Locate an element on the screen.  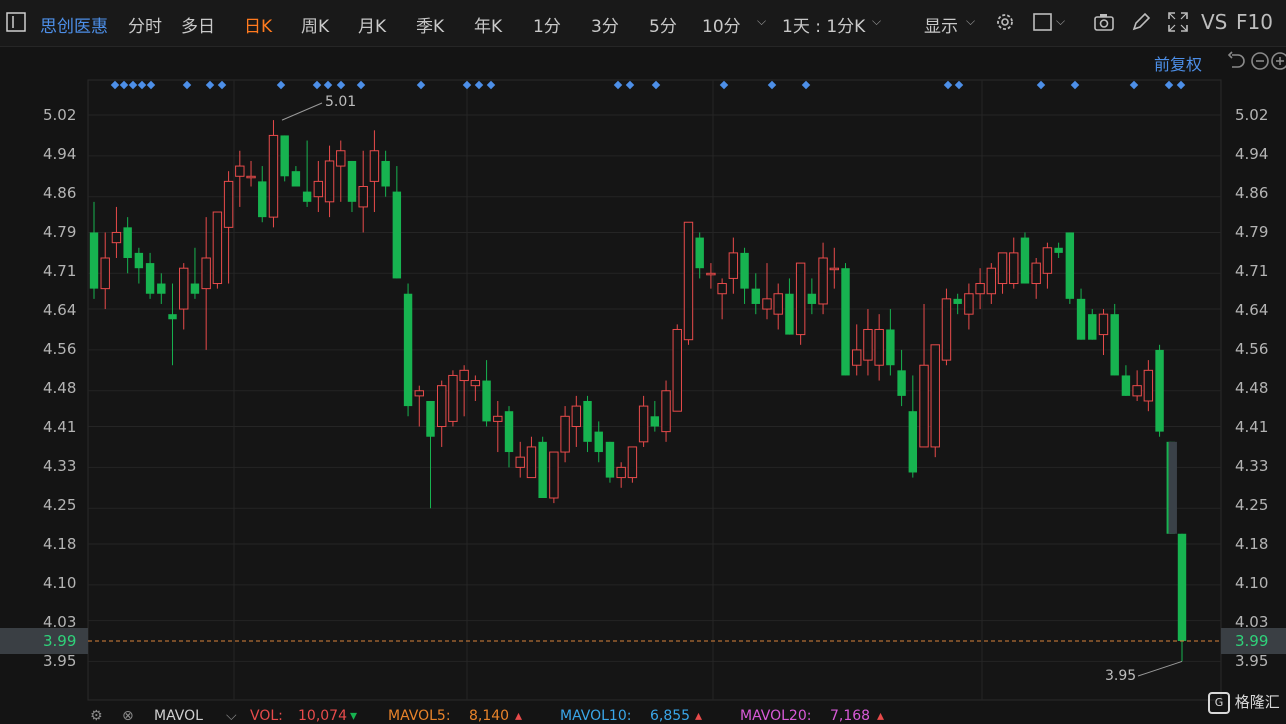
logo-icon: G is located at coordinates (1219, 702).